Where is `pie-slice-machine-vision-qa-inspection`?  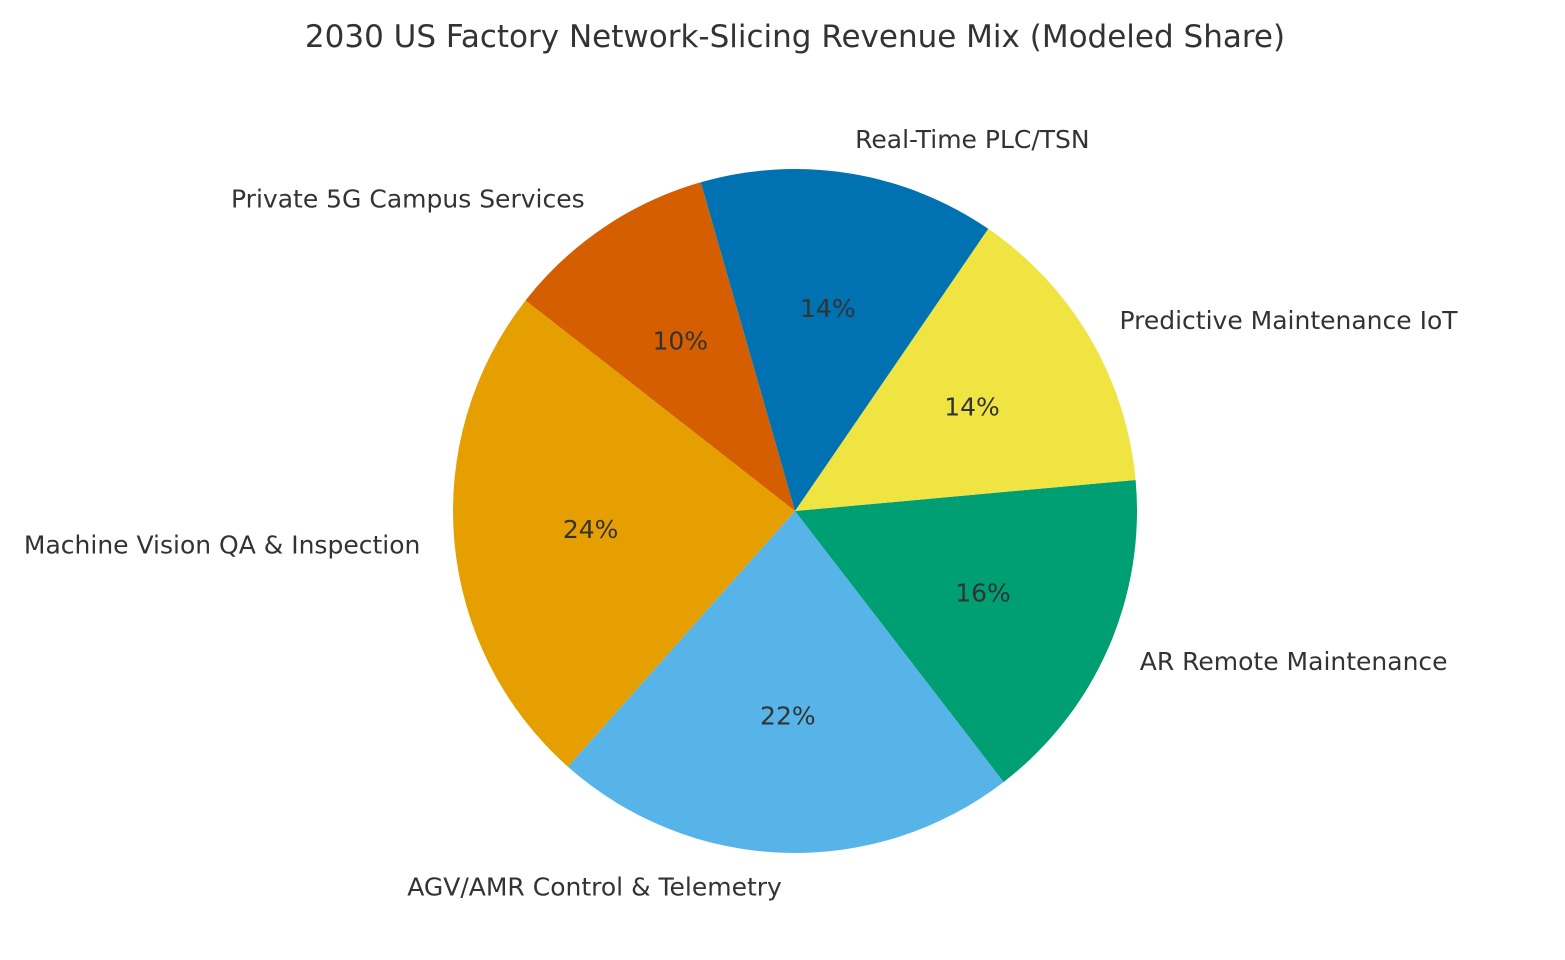 pie-slice-machine-vision-qa-inspection is located at coordinates (623, 533).